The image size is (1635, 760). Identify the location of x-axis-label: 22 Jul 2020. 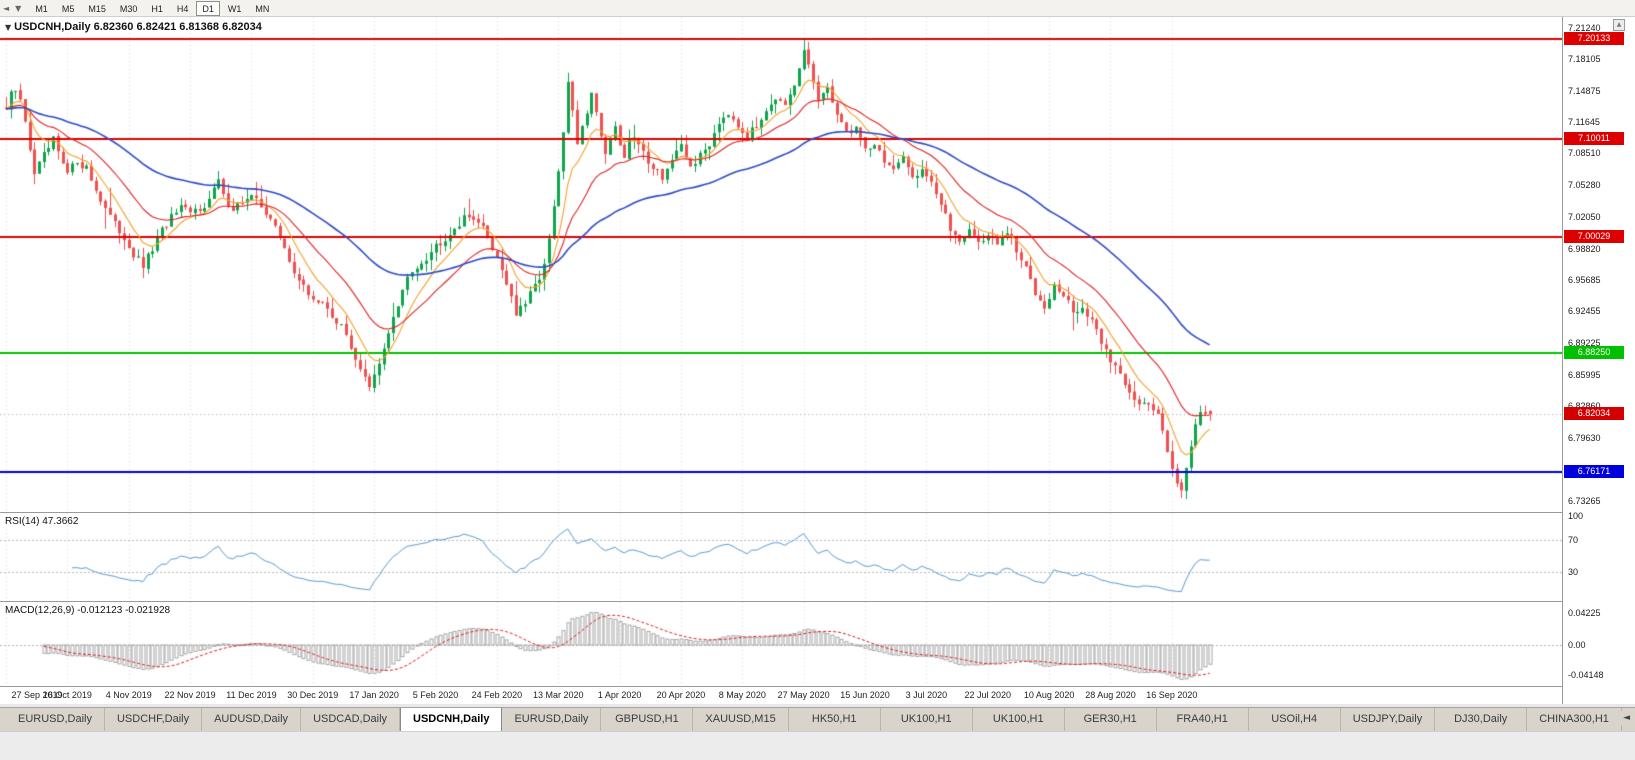
(988, 695).